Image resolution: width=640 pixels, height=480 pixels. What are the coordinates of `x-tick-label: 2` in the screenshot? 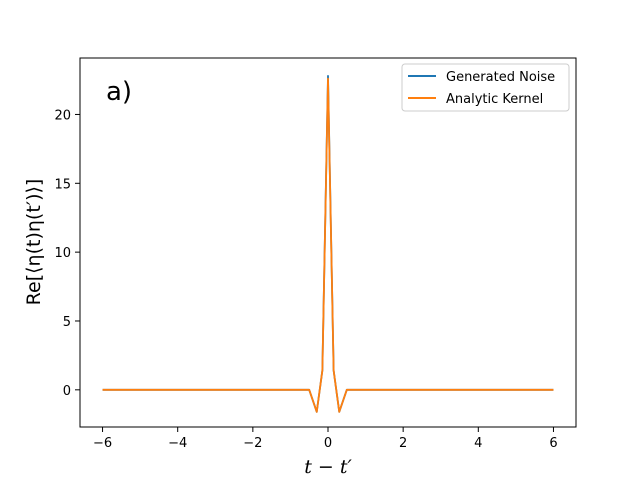 It's located at (403, 443).